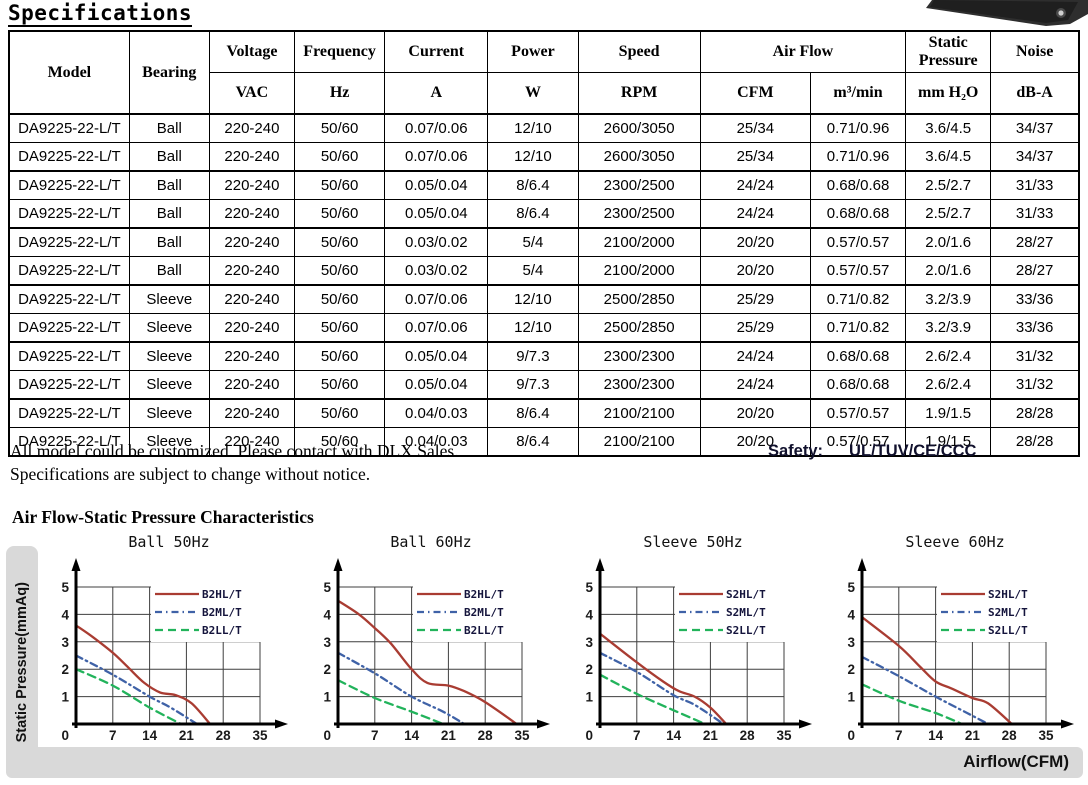 This screenshot has height=785, width=1088. I want to click on col-header-voltage: Voltage, so click(252, 51).